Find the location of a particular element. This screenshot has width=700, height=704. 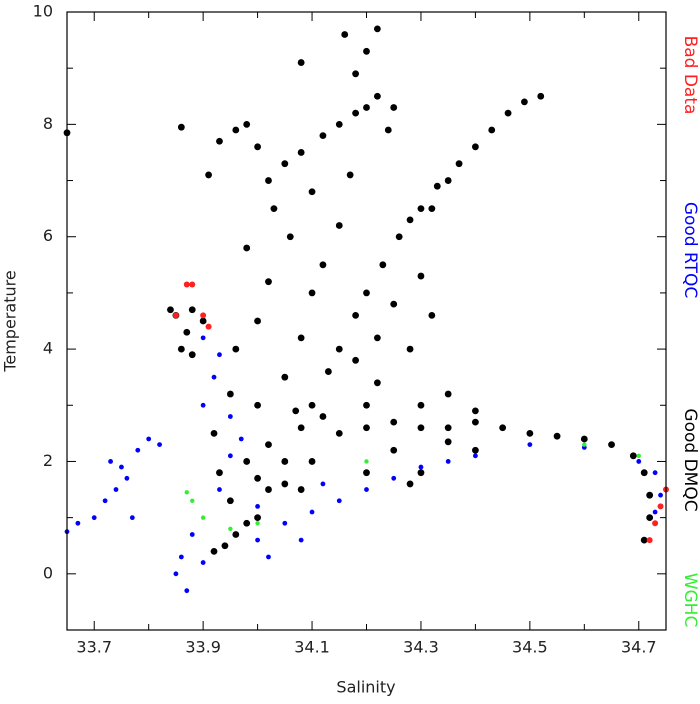

legend-entry: Bad Data is located at coordinates (690, 75).